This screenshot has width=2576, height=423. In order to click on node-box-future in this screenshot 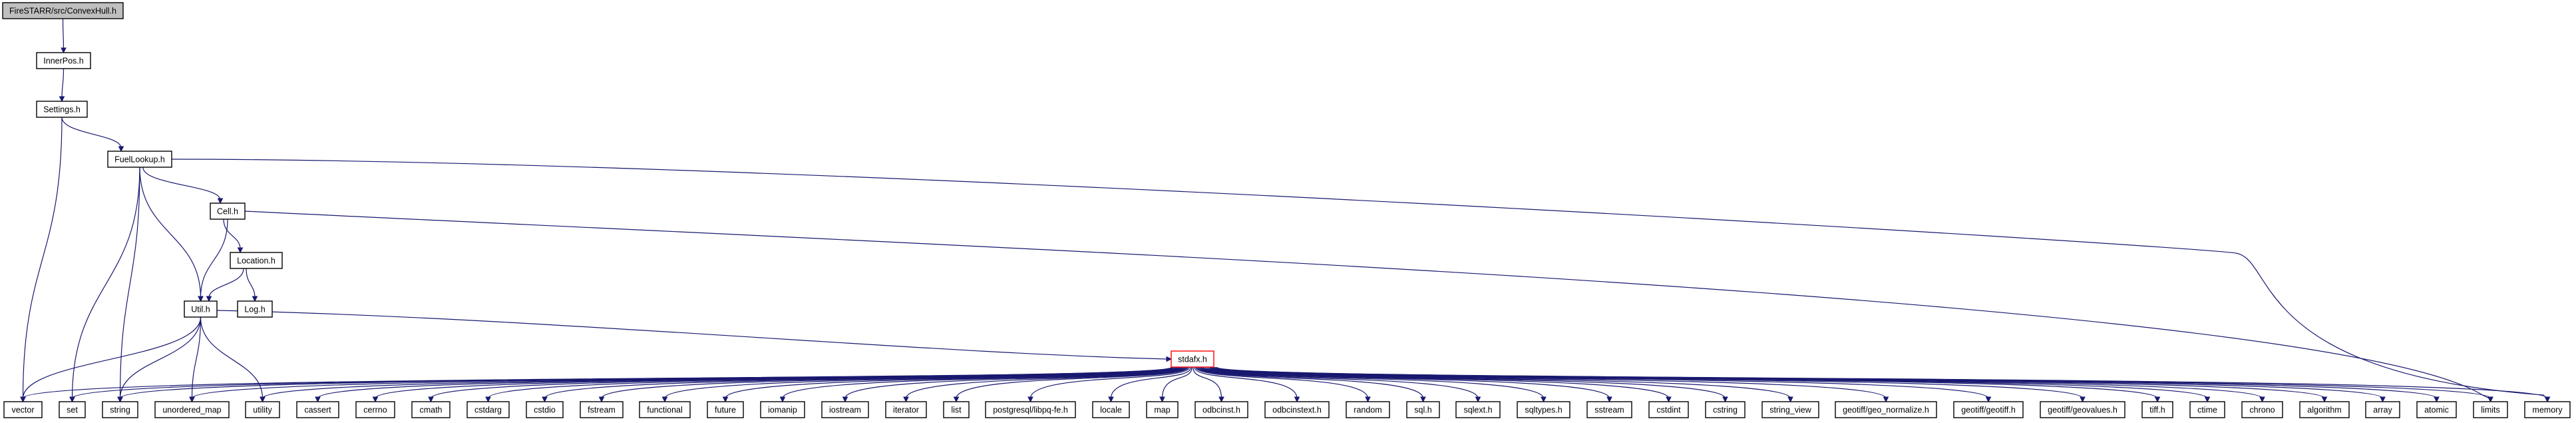, I will do `click(726, 409)`.